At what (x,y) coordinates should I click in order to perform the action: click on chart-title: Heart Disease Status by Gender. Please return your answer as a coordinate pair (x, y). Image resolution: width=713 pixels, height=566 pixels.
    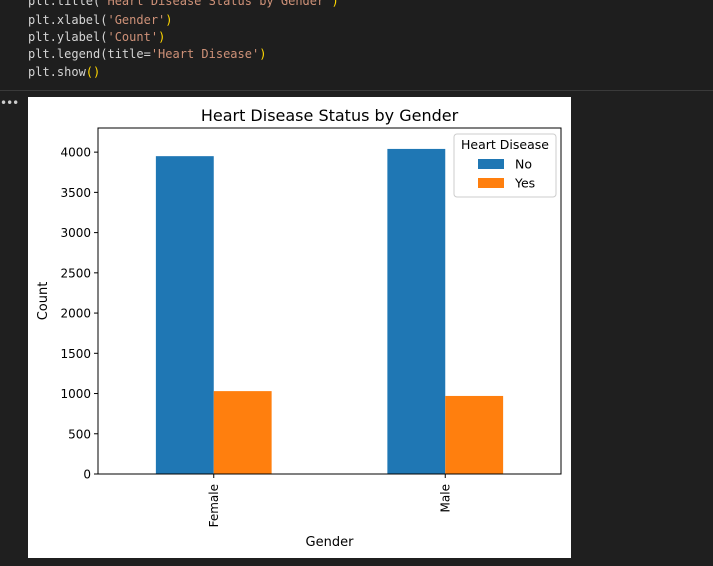
    Looking at the image, I should click on (330, 115).